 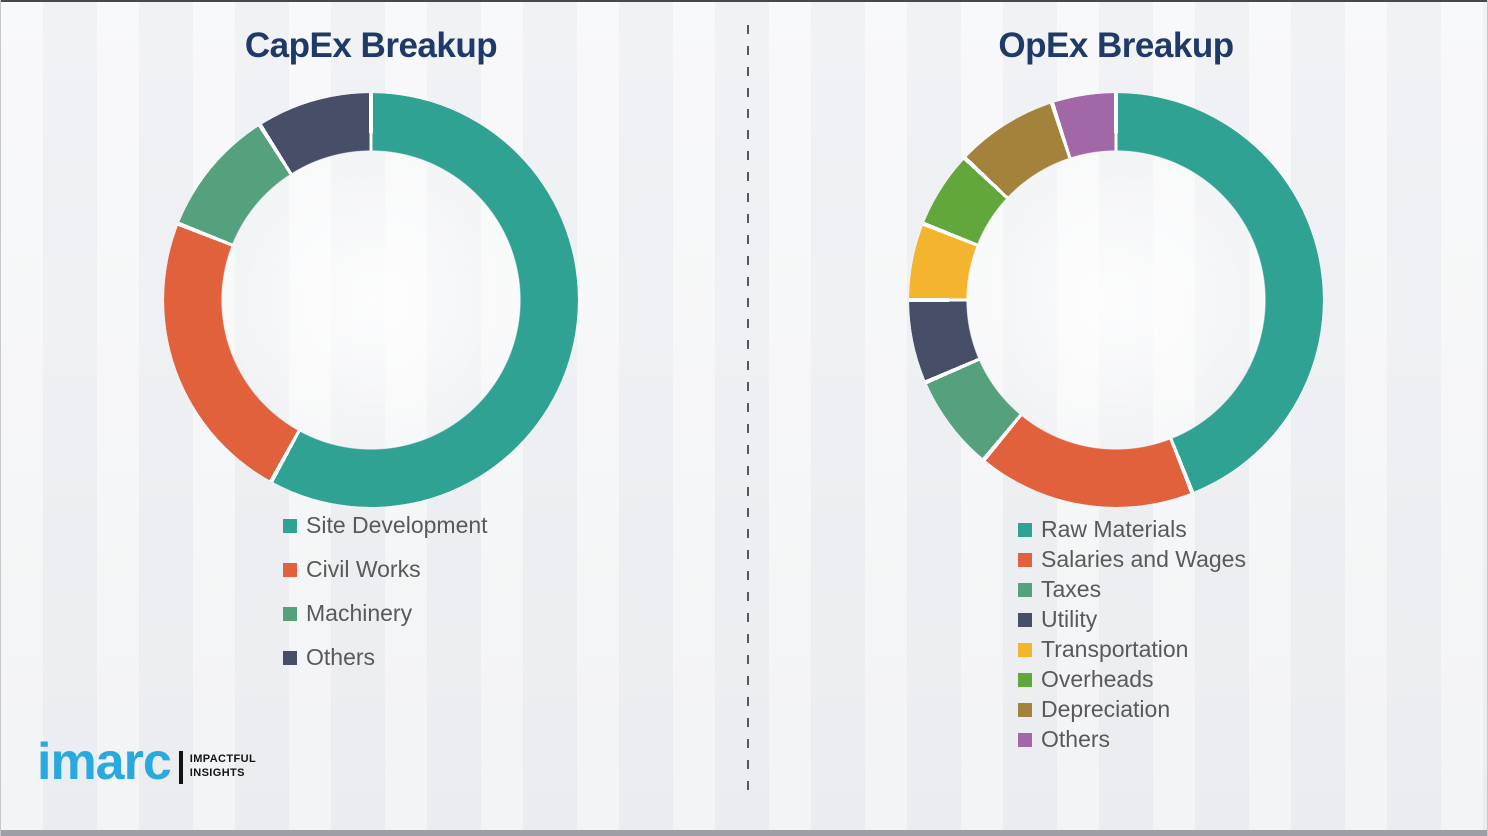 What do you see at coordinates (1132, 559) in the screenshot?
I see `legend-item: Salaries and Wages` at bounding box center [1132, 559].